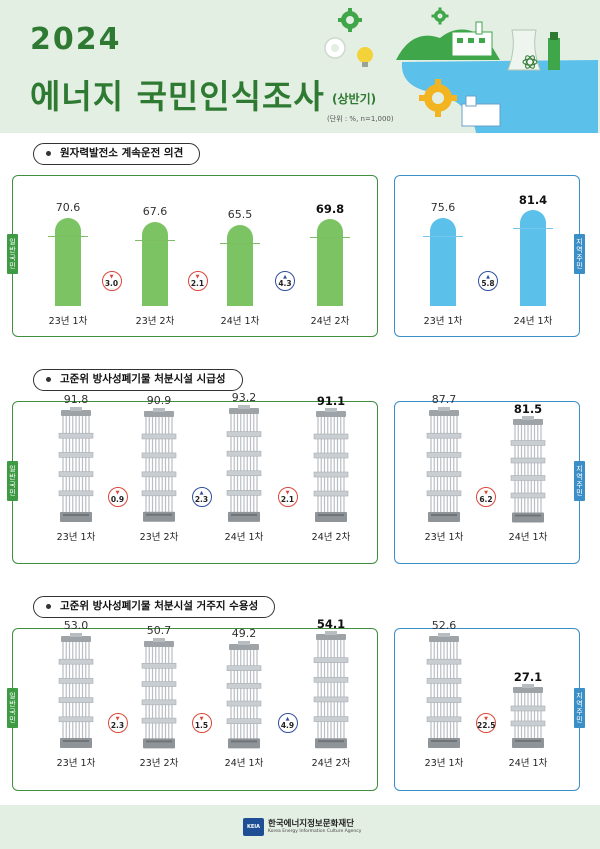 This screenshot has height=849, width=600. I want to click on data-label-2-2: 93.2, so click(244, 398).